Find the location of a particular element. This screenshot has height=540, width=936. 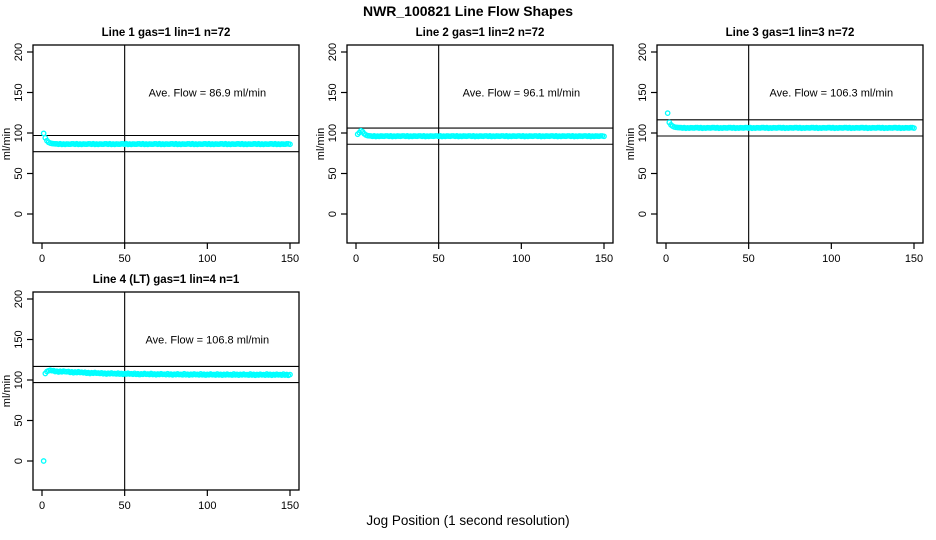

subplot-title: Line 2 gas=1 lin=2 n=72 is located at coordinates (480, 33).